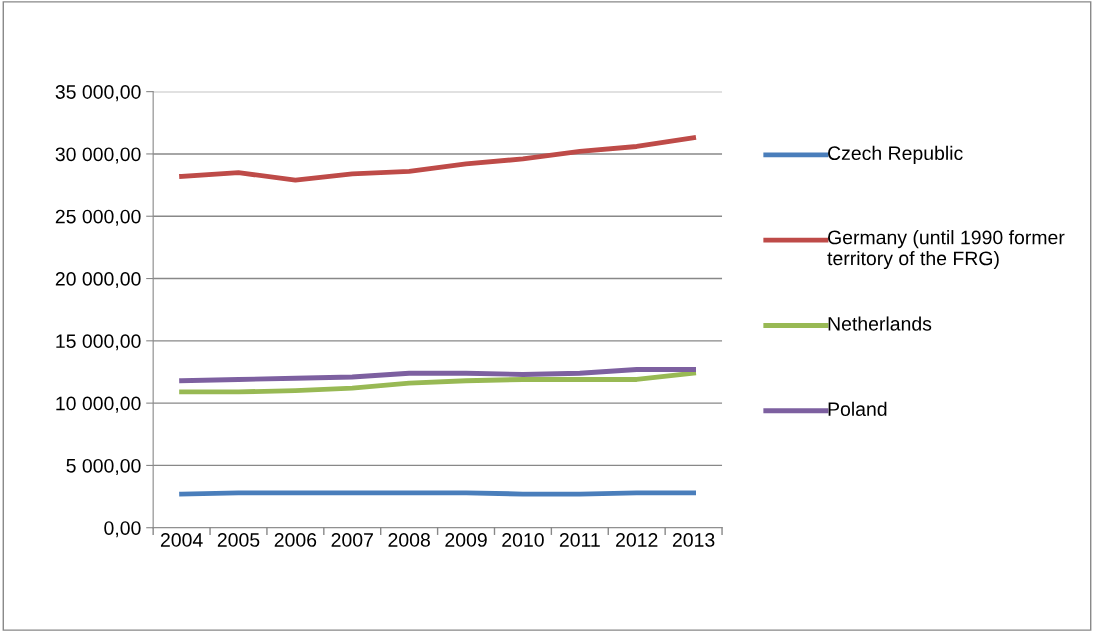 The height and width of the screenshot is (632, 1094). Describe the element at coordinates (637, 540) in the screenshot. I see `x-tick-label: 2012` at that location.